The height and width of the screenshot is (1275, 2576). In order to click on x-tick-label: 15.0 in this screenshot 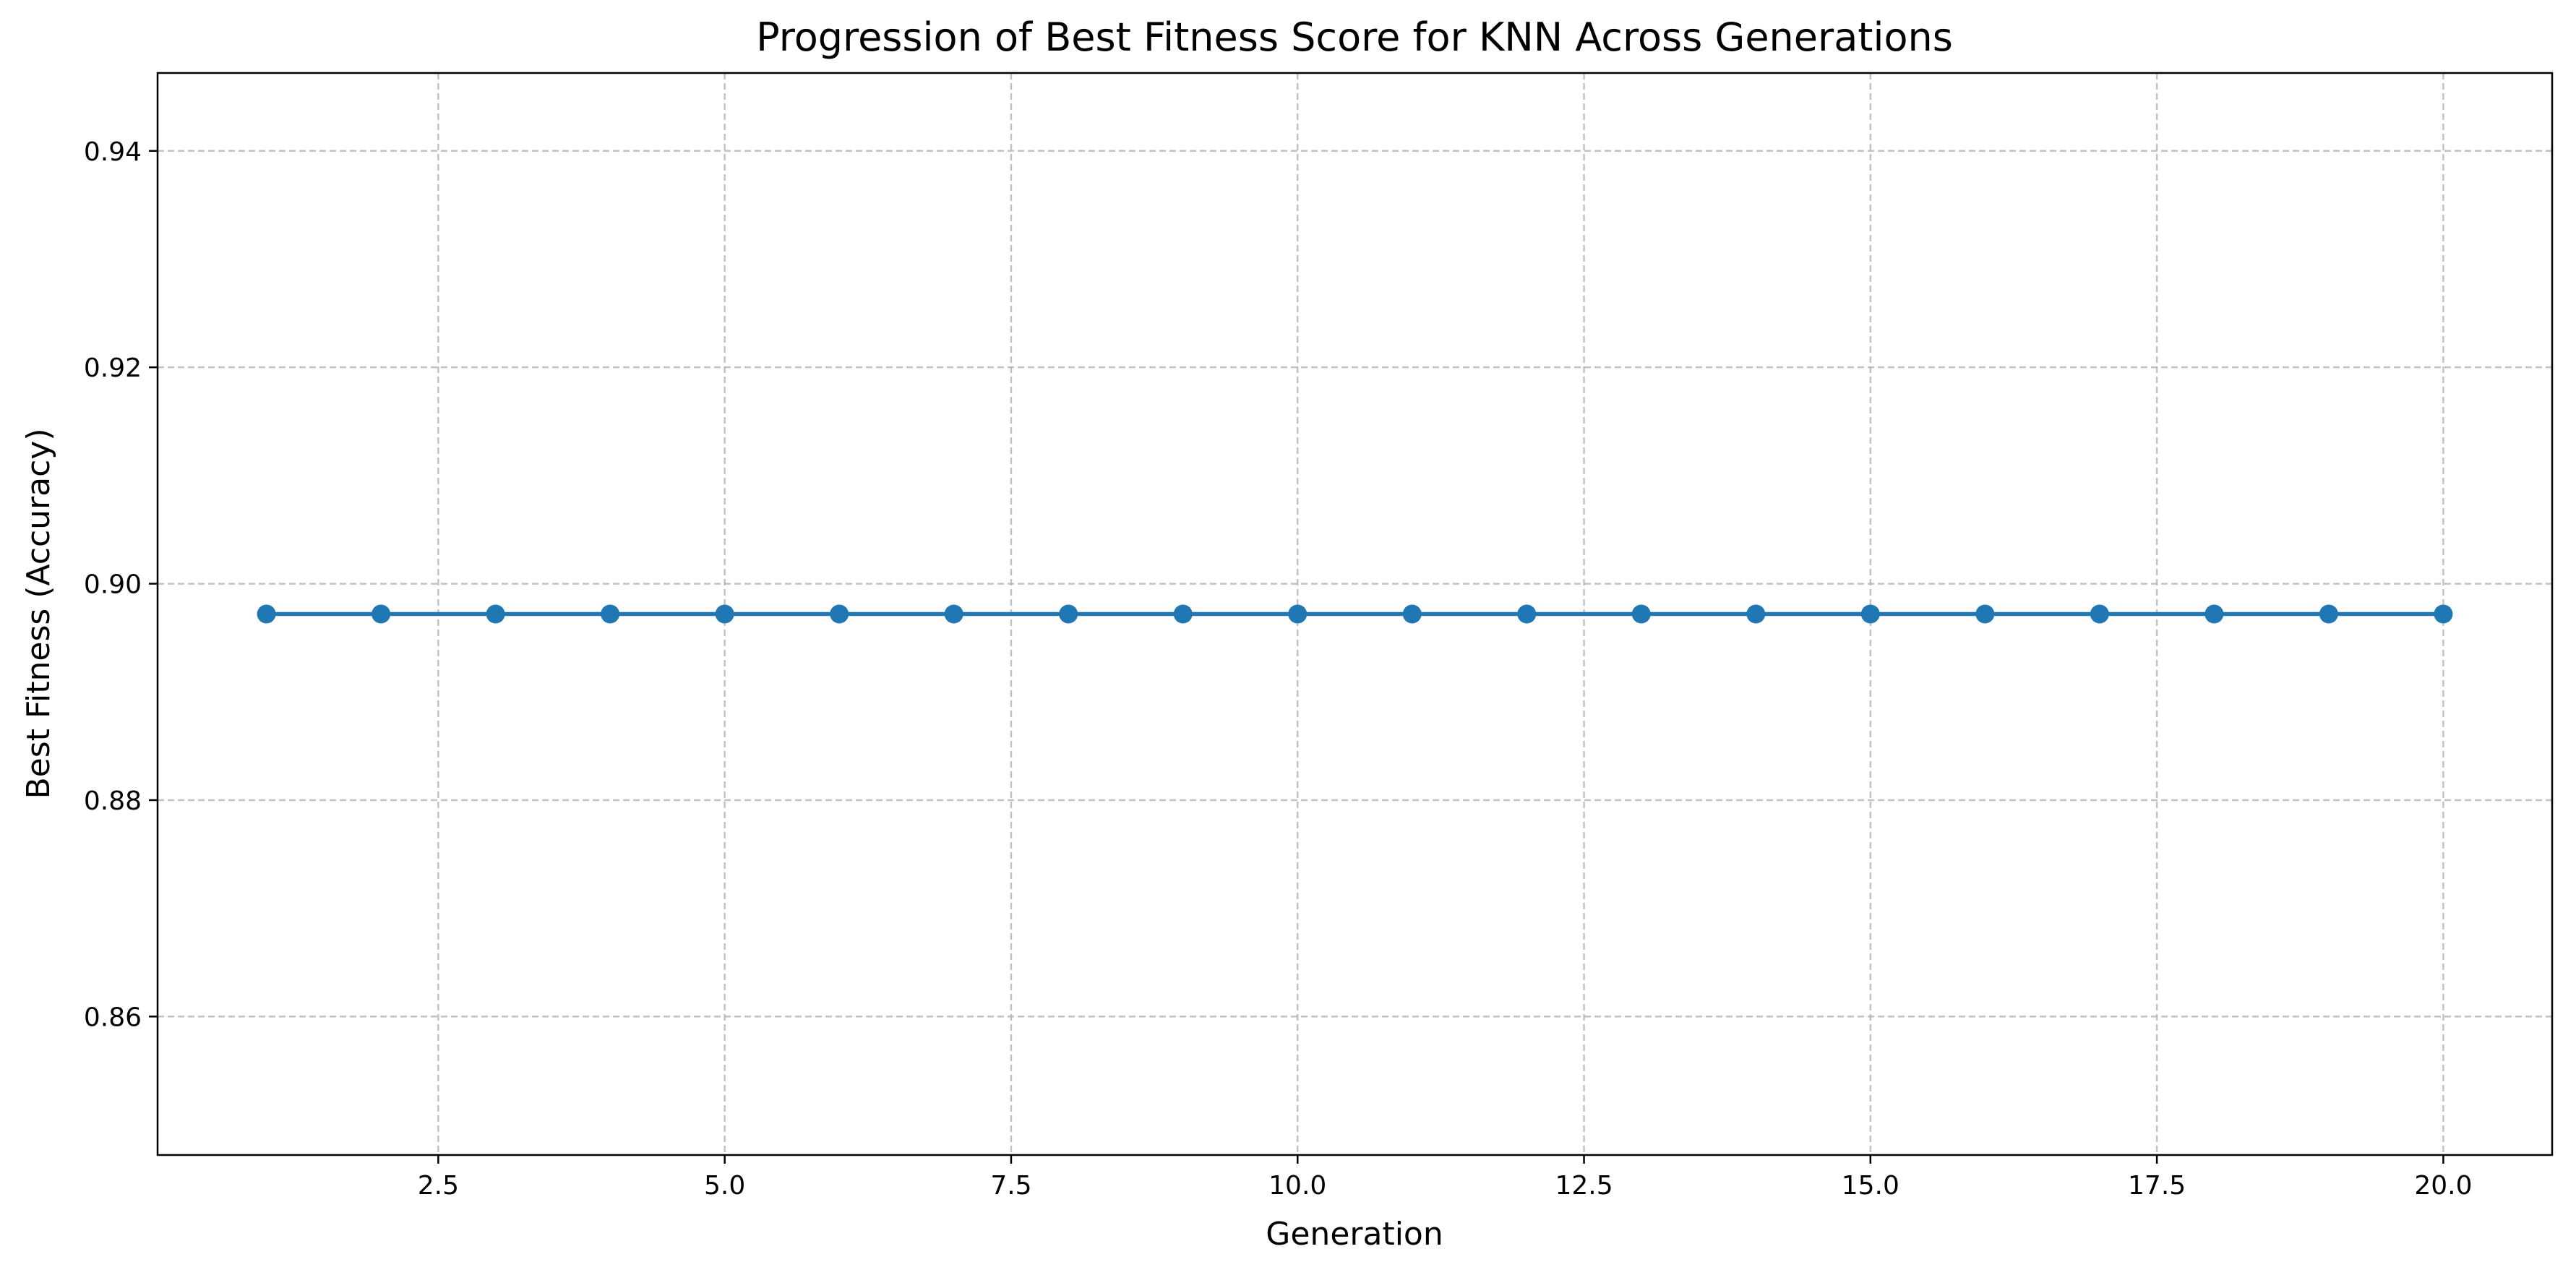, I will do `click(1871, 1186)`.